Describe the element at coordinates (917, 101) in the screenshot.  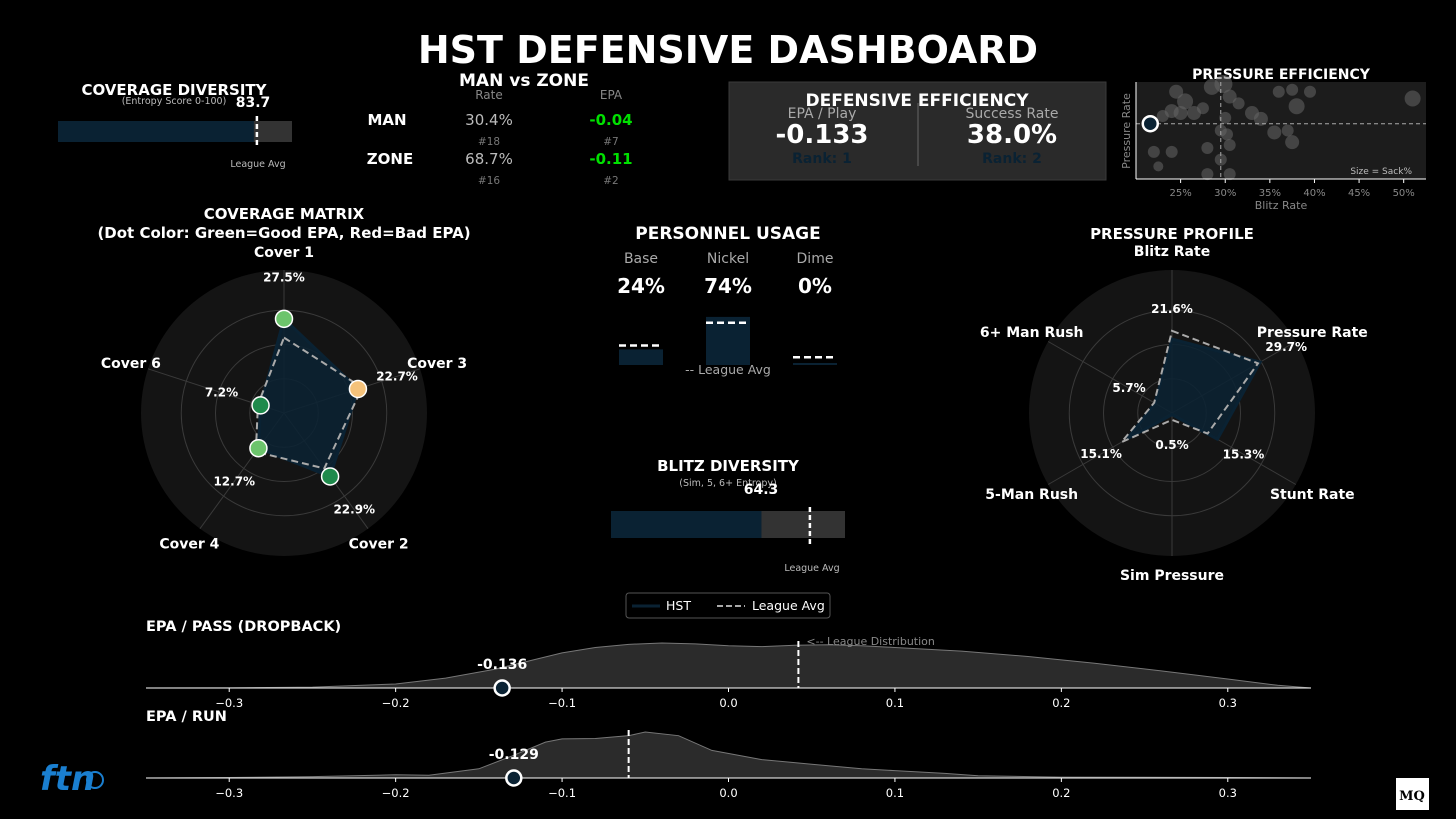
I see `defensive-efficiency-title: DEFENSIVE EFFICIENCY` at that location.